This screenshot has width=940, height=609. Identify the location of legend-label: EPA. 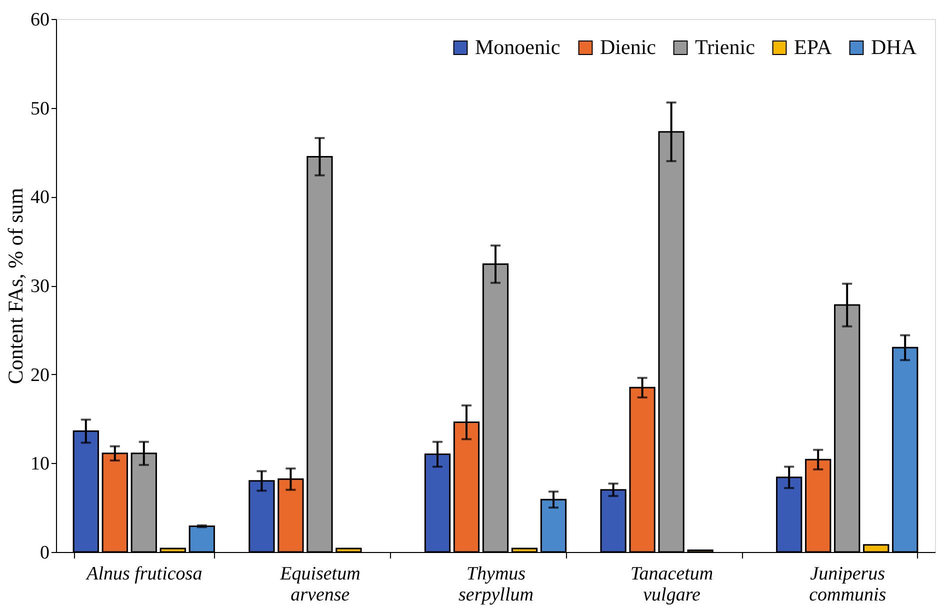
(813, 46).